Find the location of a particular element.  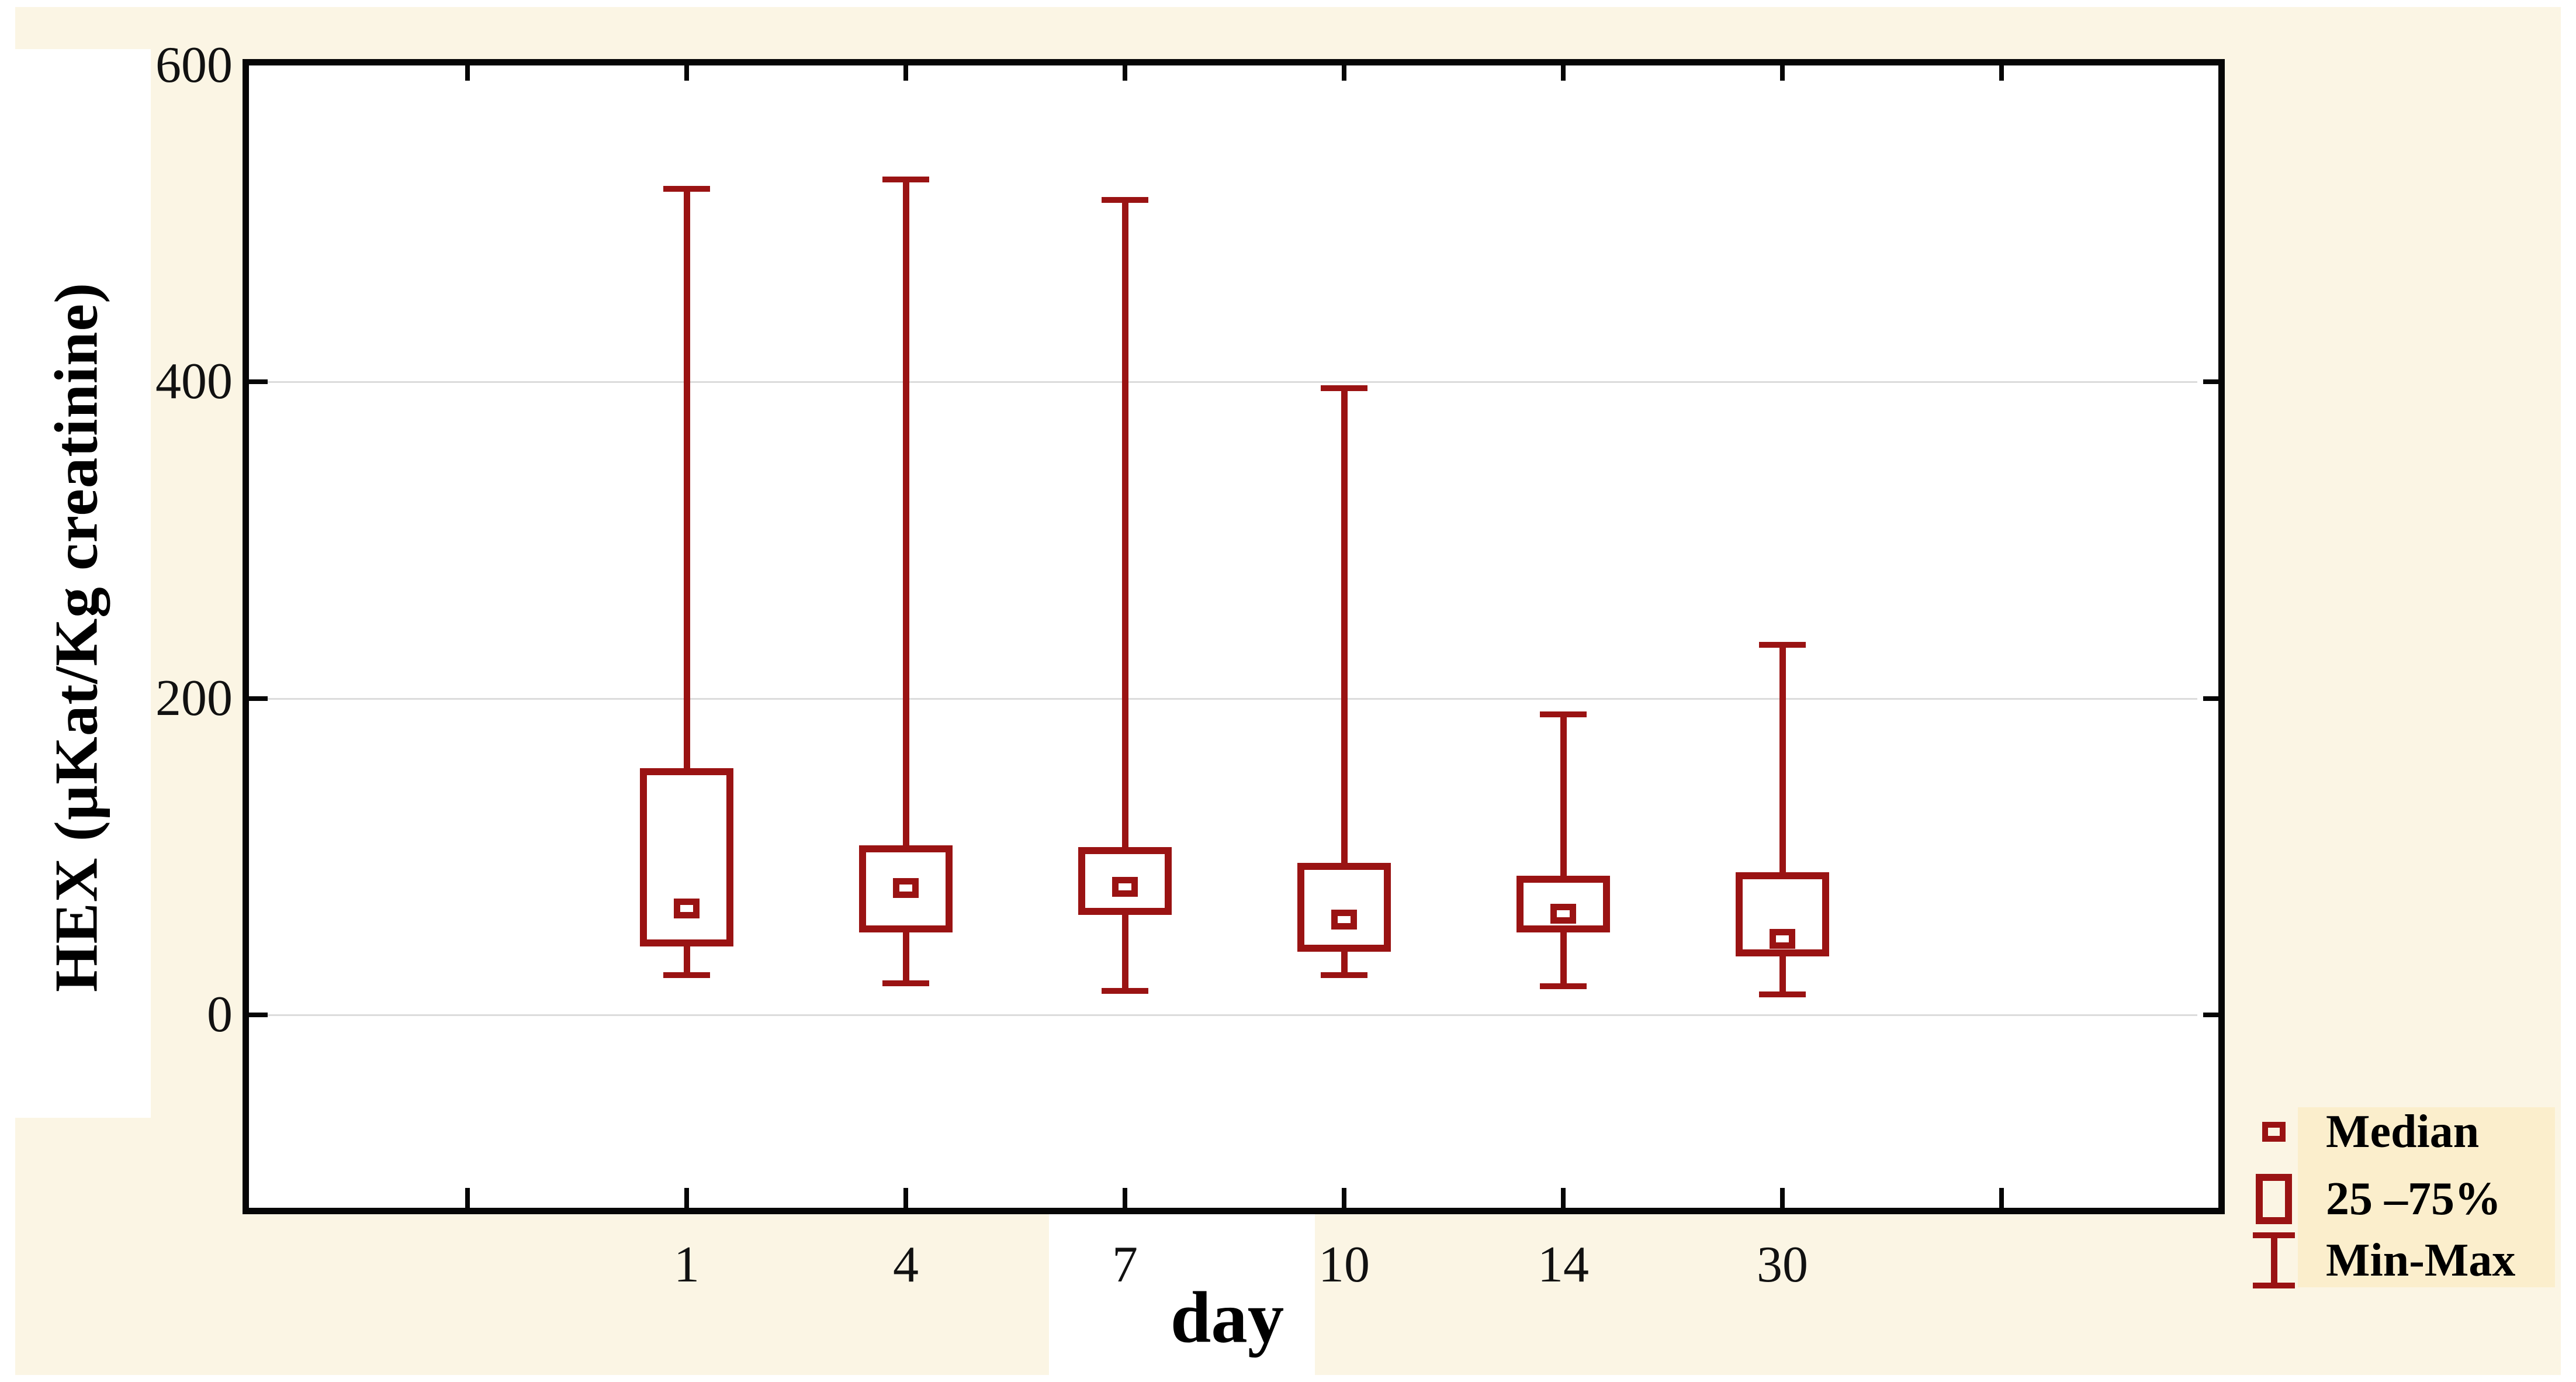

x-axis-title: day is located at coordinates (1227, 1318).